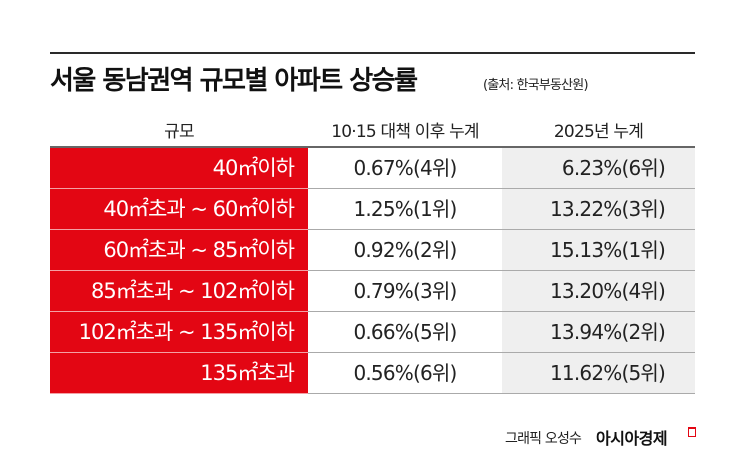  I want to click on size-cell: 135㎡초과, so click(179, 373).